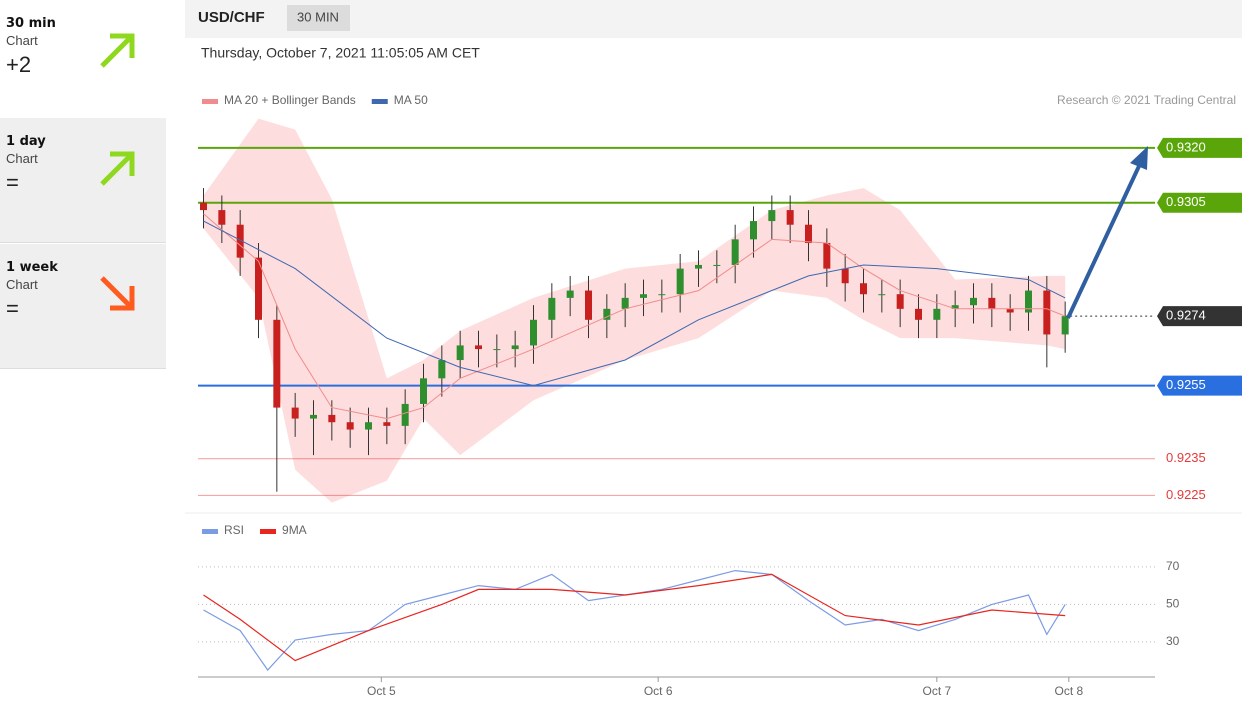 Image resolution: width=1242 pixels, height=709 pixels. I want to click on legend-label: 9MA, so click(294, 530).